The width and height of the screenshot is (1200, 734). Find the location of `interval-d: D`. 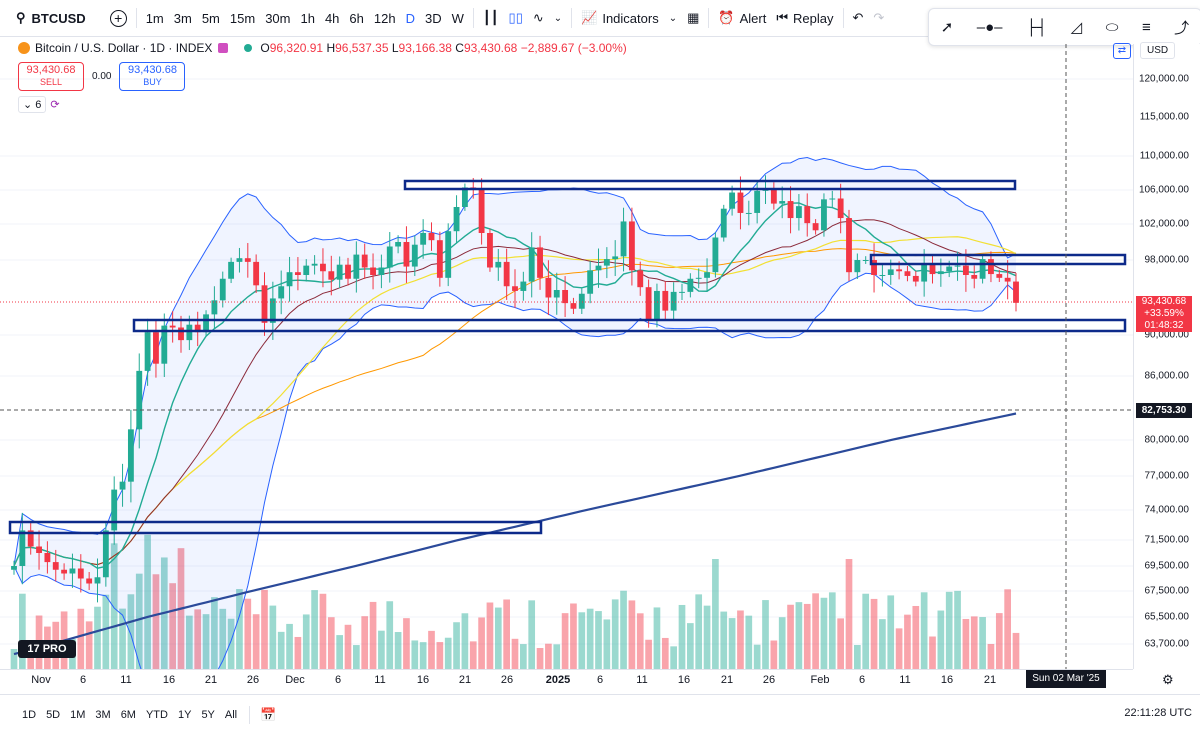

interval-d: D is located at coordinates (410, 18).